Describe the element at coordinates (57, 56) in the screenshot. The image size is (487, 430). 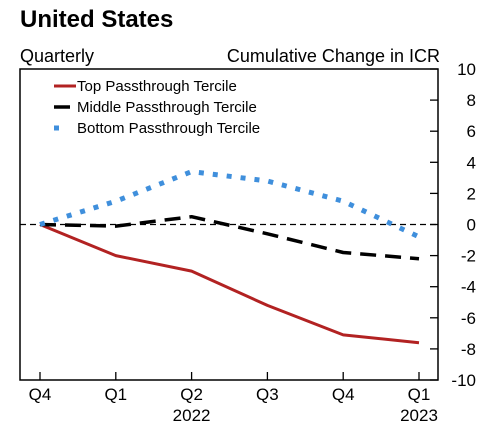
I see `frequency-label: Quarterly` at that location.